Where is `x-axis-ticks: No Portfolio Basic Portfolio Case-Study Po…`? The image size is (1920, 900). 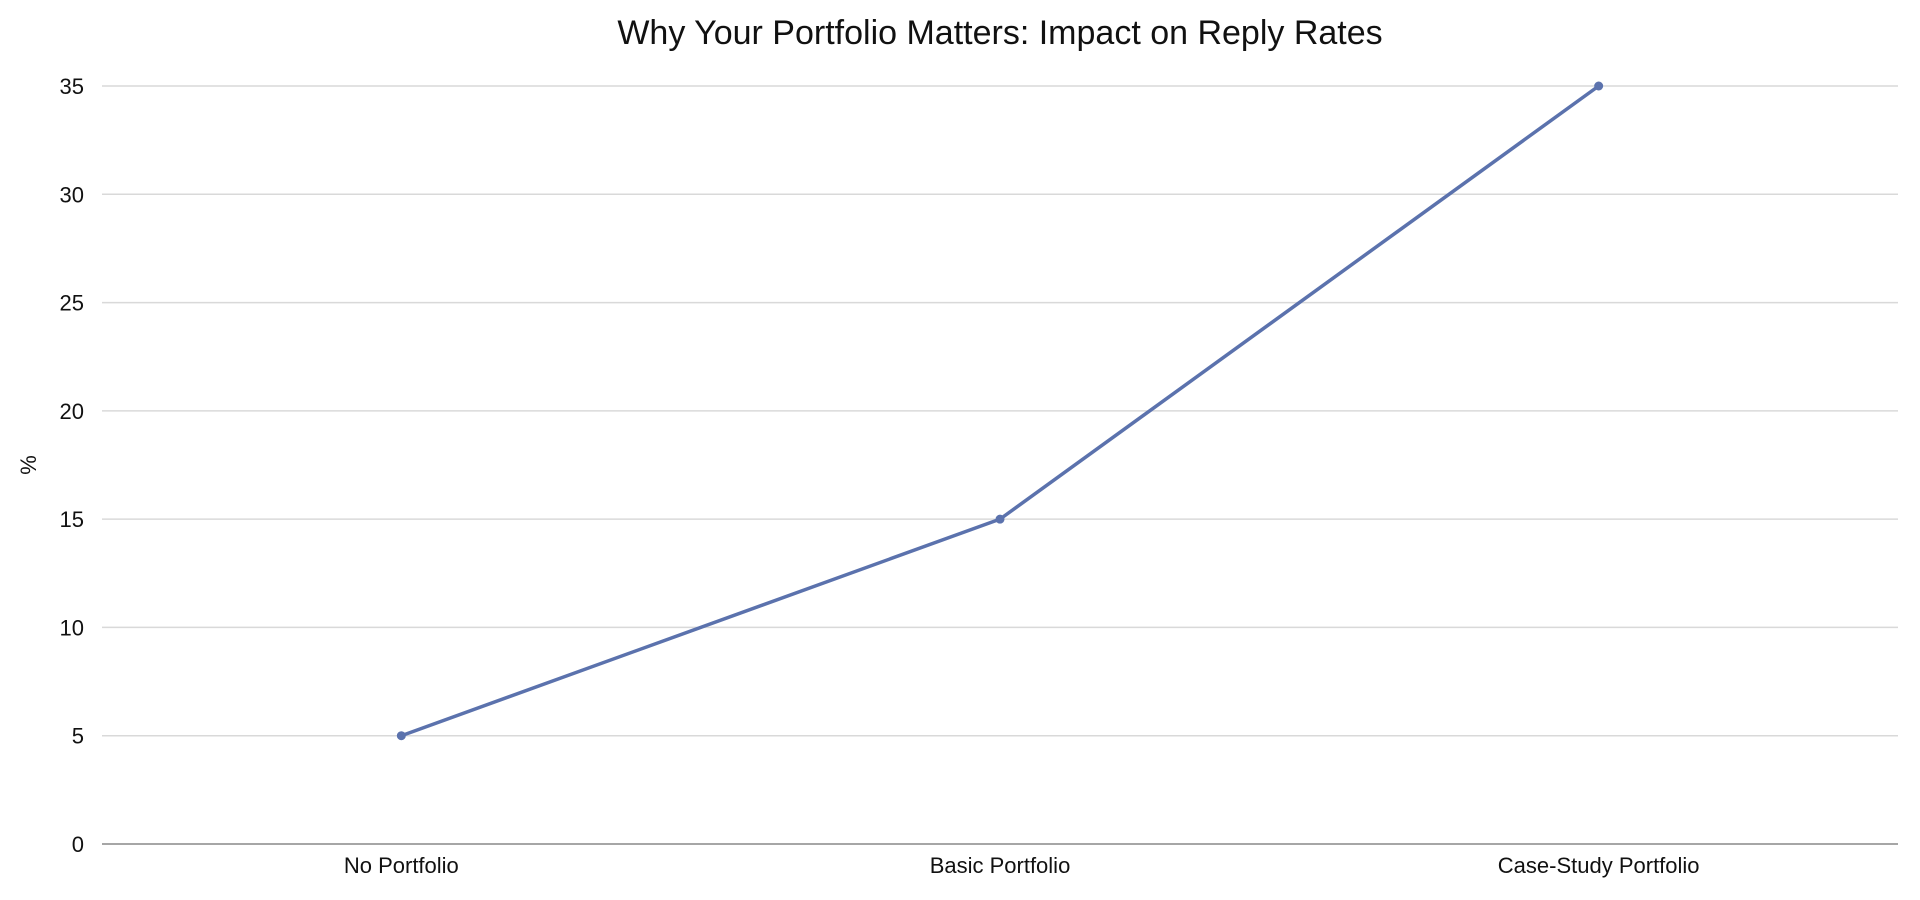
x-axis-ticks: No Portfolio Basic Portfolio Case-Study Po… is located at coordinates (1022, 865).